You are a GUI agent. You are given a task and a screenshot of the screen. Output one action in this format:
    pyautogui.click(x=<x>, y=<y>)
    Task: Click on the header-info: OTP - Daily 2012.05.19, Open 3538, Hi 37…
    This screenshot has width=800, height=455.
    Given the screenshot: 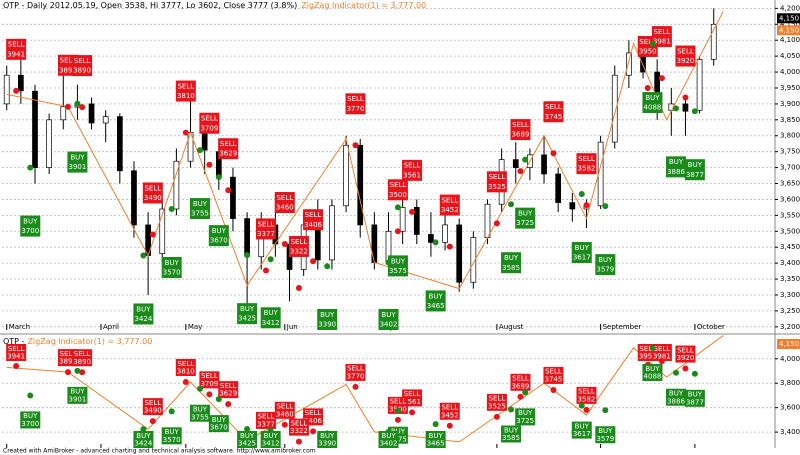 What is the action you would take?
    pyautogui.click(x=150, y=5)
    